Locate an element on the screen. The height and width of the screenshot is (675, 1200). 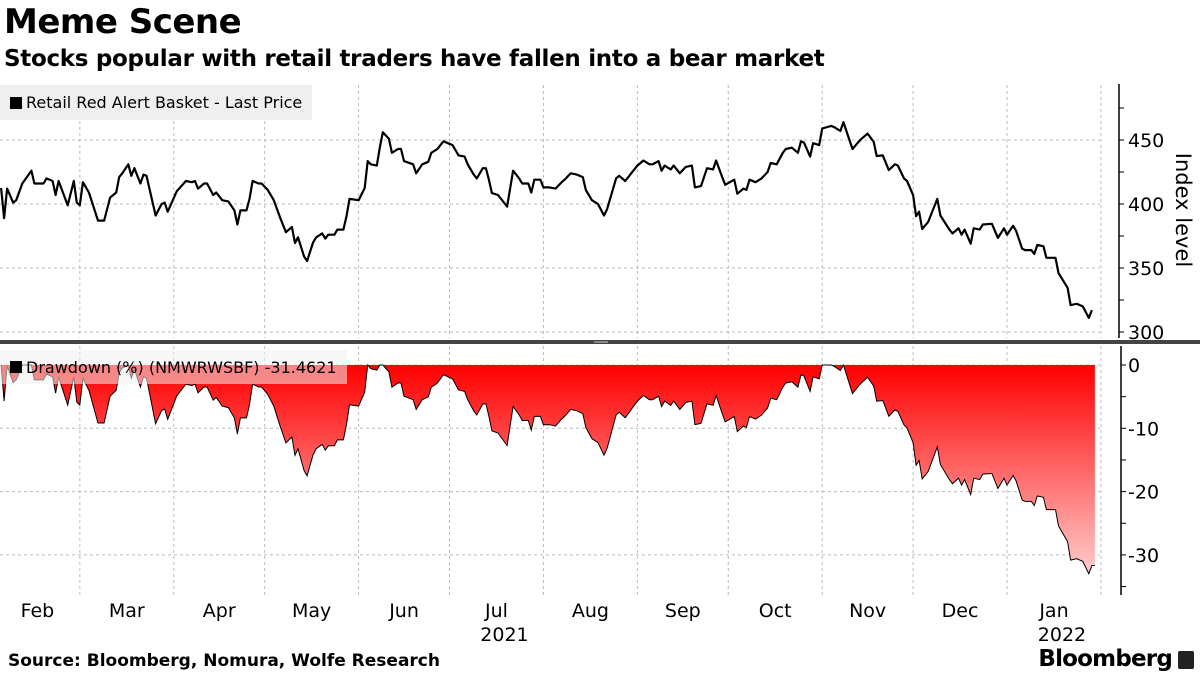
y-axis-title: Index level is located at coordinates (1183, 210).